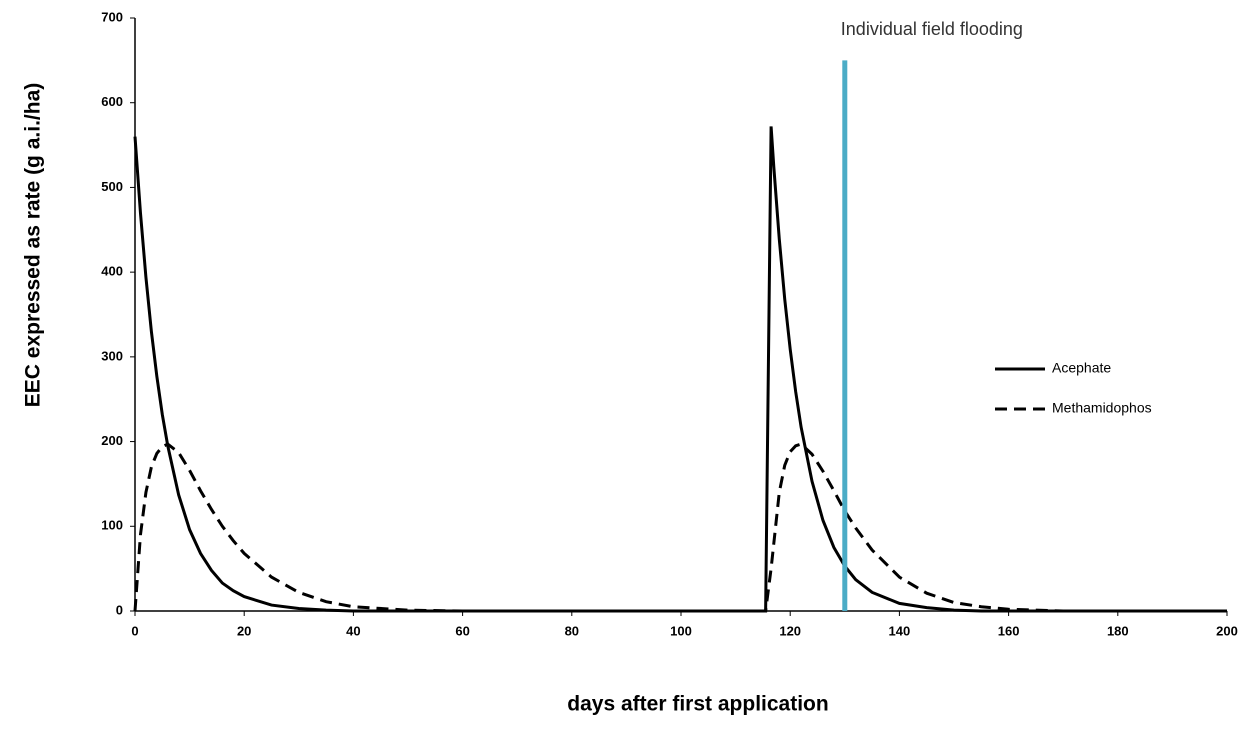 This screenshot has width=1242, height=749. Describe the element at coordinates (790, 630) in the screenshot. I see `x-tick-label: 120` at that location.